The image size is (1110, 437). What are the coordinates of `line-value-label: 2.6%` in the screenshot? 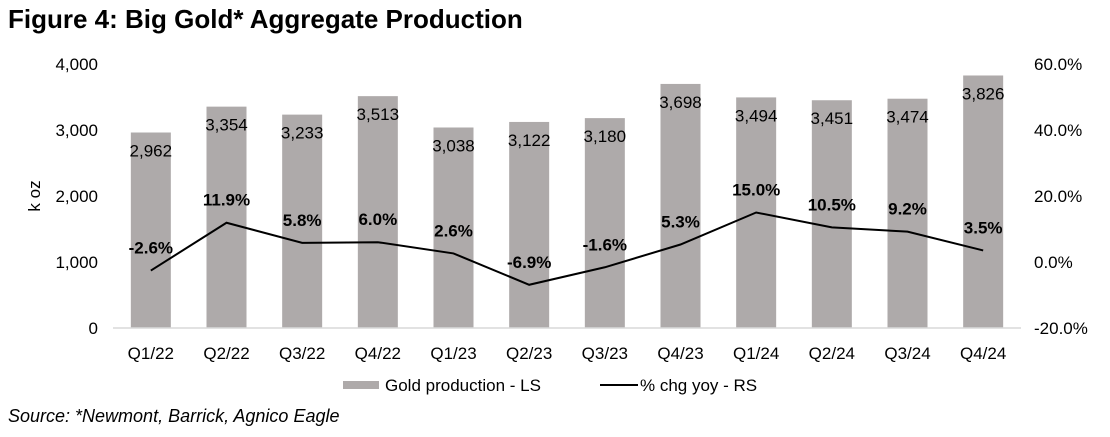 It's located at (453, 230).